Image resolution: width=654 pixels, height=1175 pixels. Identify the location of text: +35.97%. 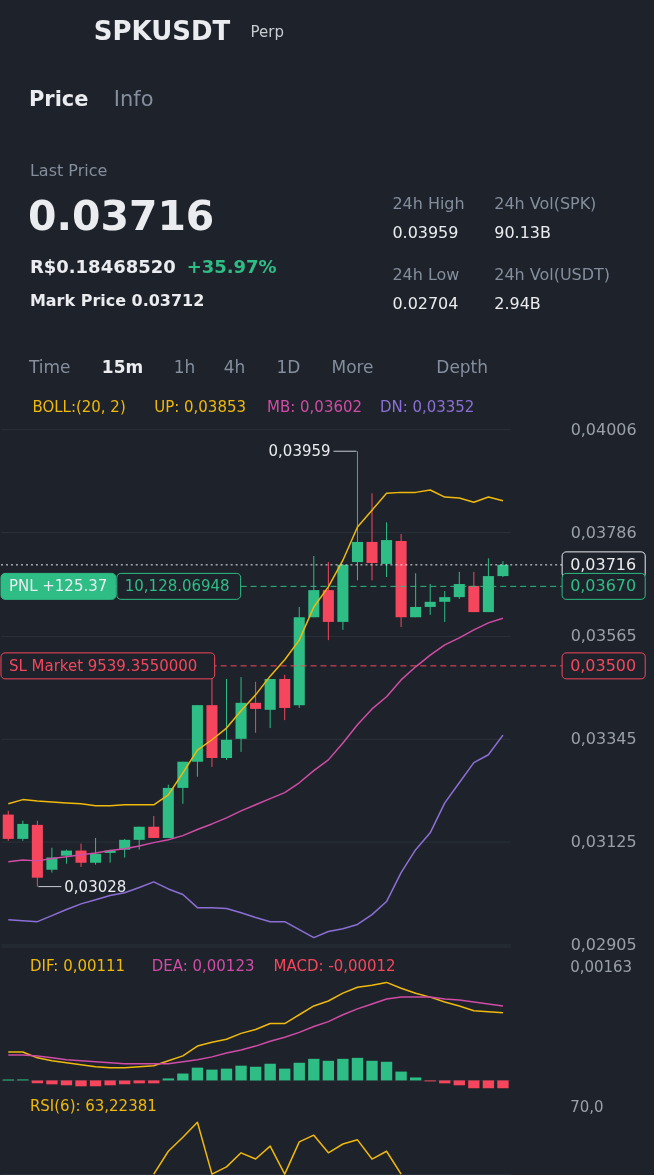
(231, 267).